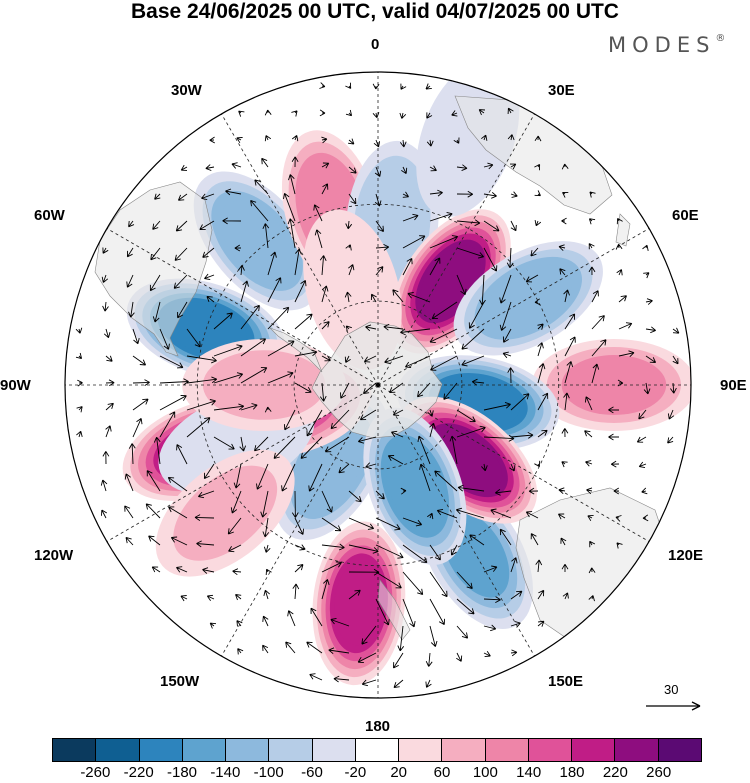 This screenshot has width=750, height=783. I want to click on colorbar-tick-label: 220, so click(615, 772).